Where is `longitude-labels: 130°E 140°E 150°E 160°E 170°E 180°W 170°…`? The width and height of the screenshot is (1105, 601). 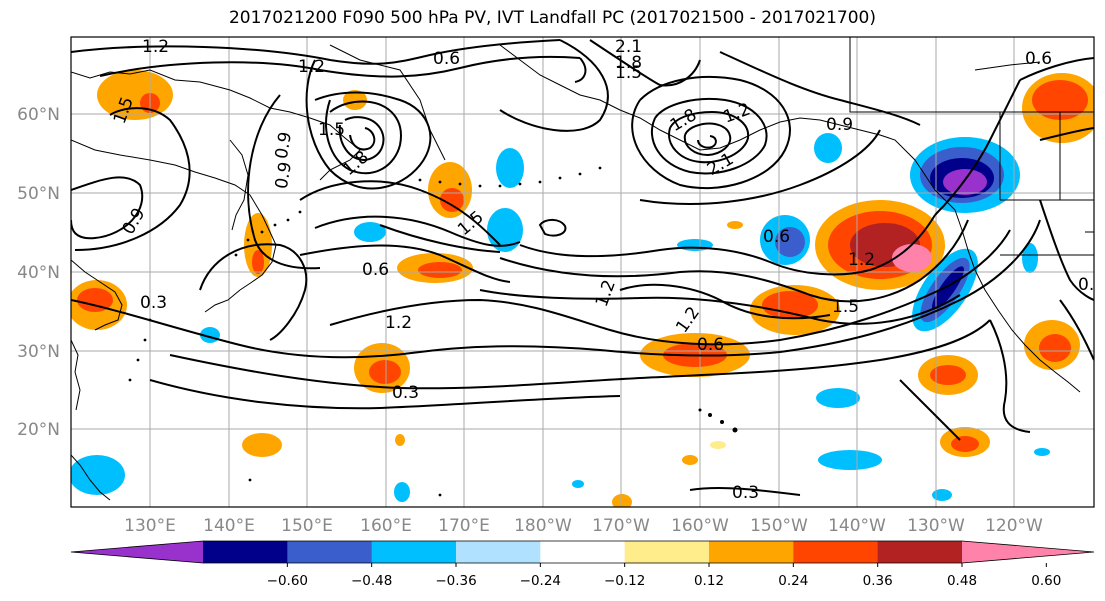
longitude-labels: 130°E 140°E 150°E 160°E 170°E 180°W 170°… is located at coordinates (583, 526).